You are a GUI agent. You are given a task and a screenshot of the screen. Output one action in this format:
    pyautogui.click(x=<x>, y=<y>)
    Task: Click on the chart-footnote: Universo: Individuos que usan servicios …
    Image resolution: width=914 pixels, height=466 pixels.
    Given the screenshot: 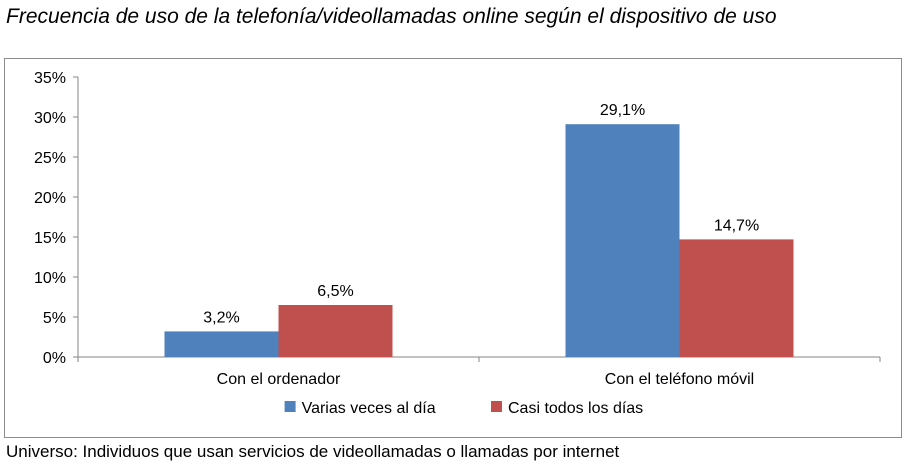 What is the action you would take?
    pyautogui.click(x=313, y=451)
    